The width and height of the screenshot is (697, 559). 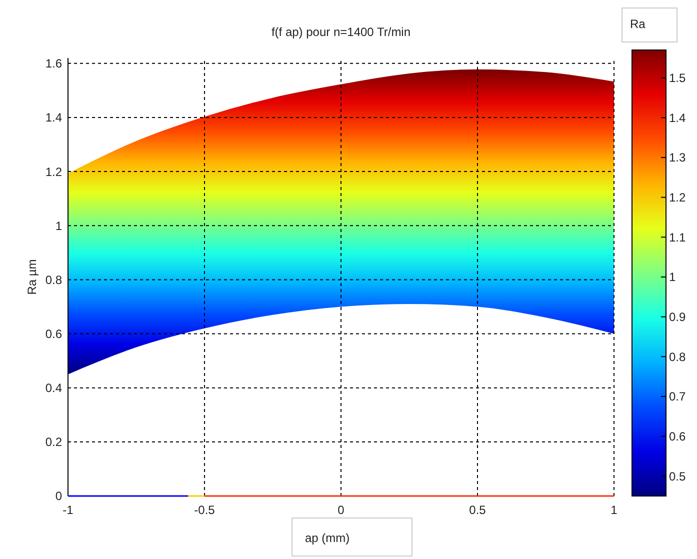 What do you see at coordinates (53, 442) in the screenshot?
I see `y-tick-label: 0.2` at bounding box center [53, 442].